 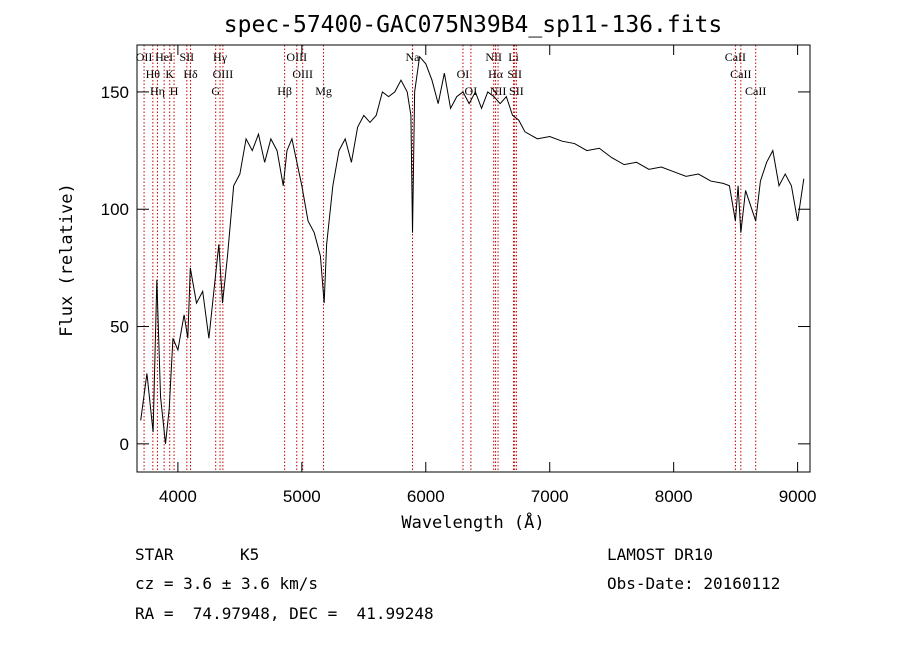 What do you see at coordinates (164, 57) in the screenshot?
I see `spectral-line-label: HeI` at bounding box center [164, 57].